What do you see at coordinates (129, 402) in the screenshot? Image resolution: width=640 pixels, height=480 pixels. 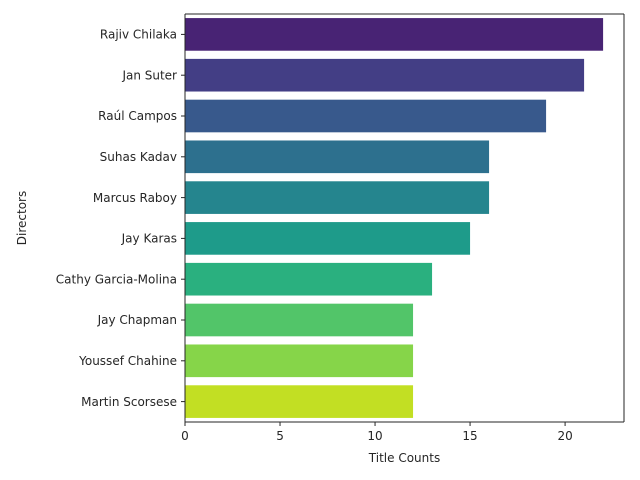 I see `y-tick-label-10: Martin Scorsese` at bounding box center [129, 402].